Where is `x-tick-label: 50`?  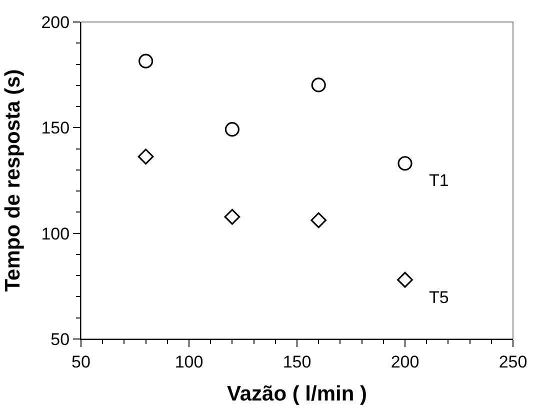 x-tick-label: 50 is located at coordinates (81, 362).